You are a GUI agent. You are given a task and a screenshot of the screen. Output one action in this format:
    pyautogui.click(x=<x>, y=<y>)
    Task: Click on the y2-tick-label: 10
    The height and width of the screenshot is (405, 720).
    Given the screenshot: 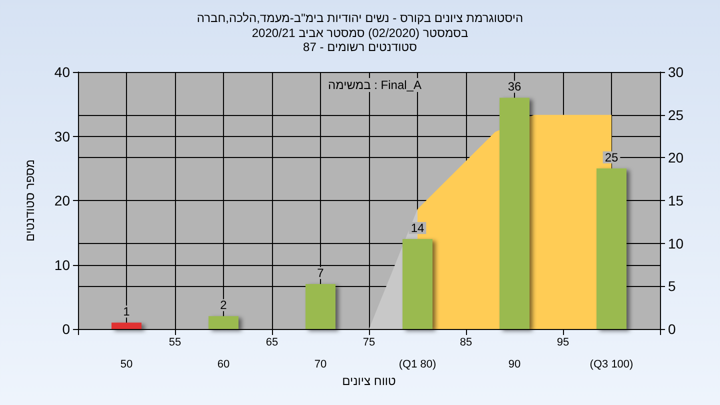 What is the action you would take?
    pyautogui.click(x=676, y=243)
    